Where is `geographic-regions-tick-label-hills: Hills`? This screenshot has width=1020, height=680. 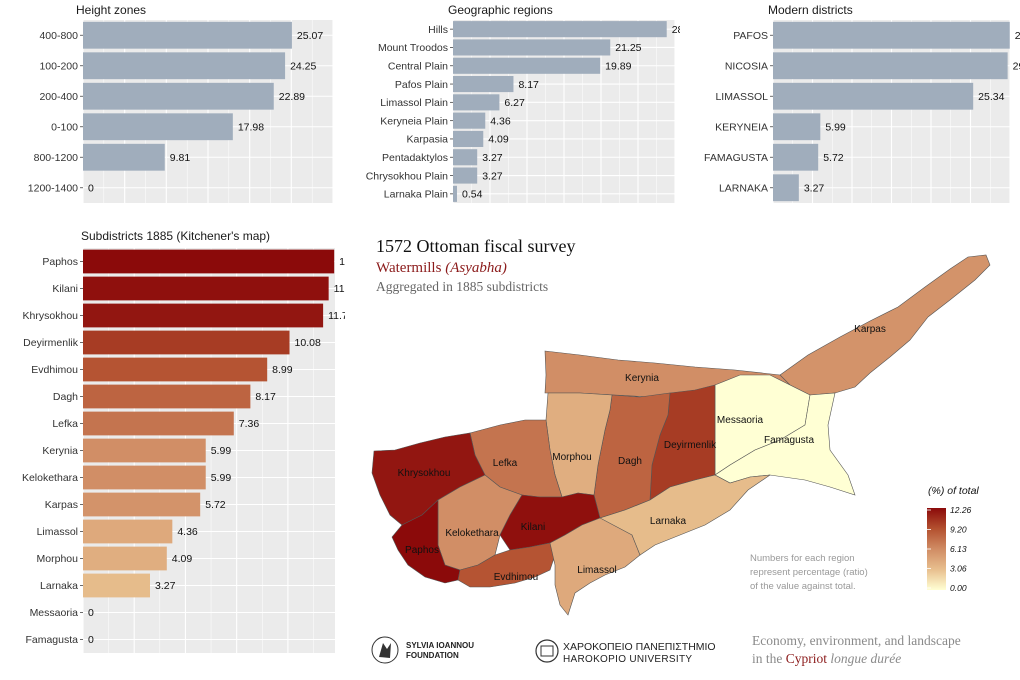 geographic-regions-tick-label-hills: Hills is located at coordinates (438, 30).